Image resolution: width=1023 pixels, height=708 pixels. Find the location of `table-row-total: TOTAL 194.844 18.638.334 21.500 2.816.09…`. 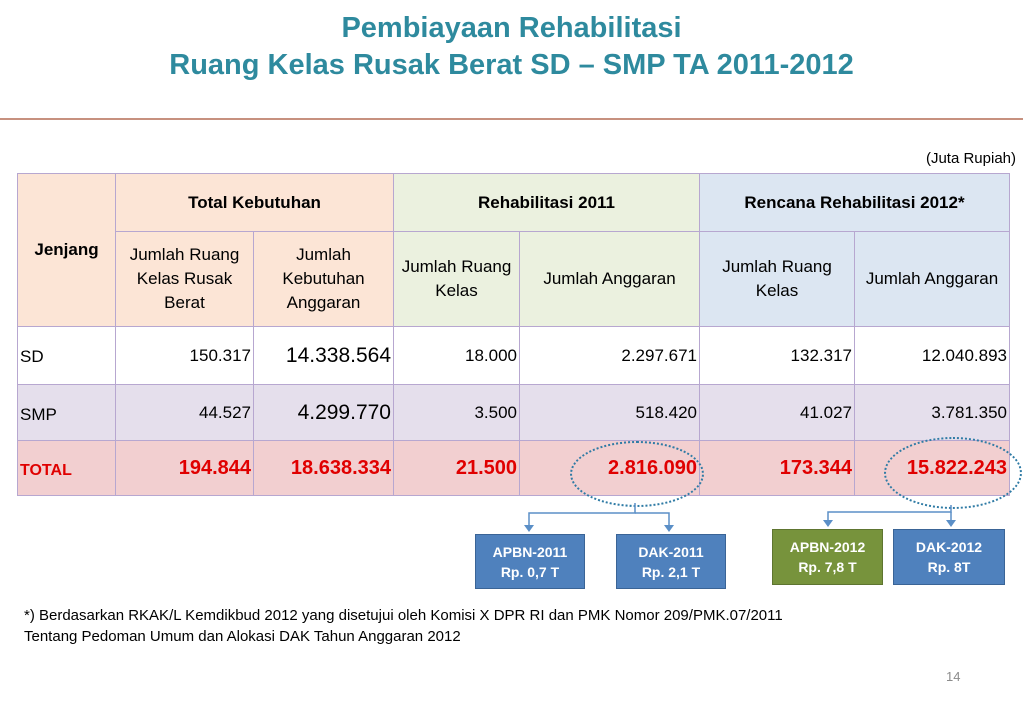

table-row-total: TOTAL 194.844 18.638.334 21.500 2.816.09… is located at coordinates (513, 468).